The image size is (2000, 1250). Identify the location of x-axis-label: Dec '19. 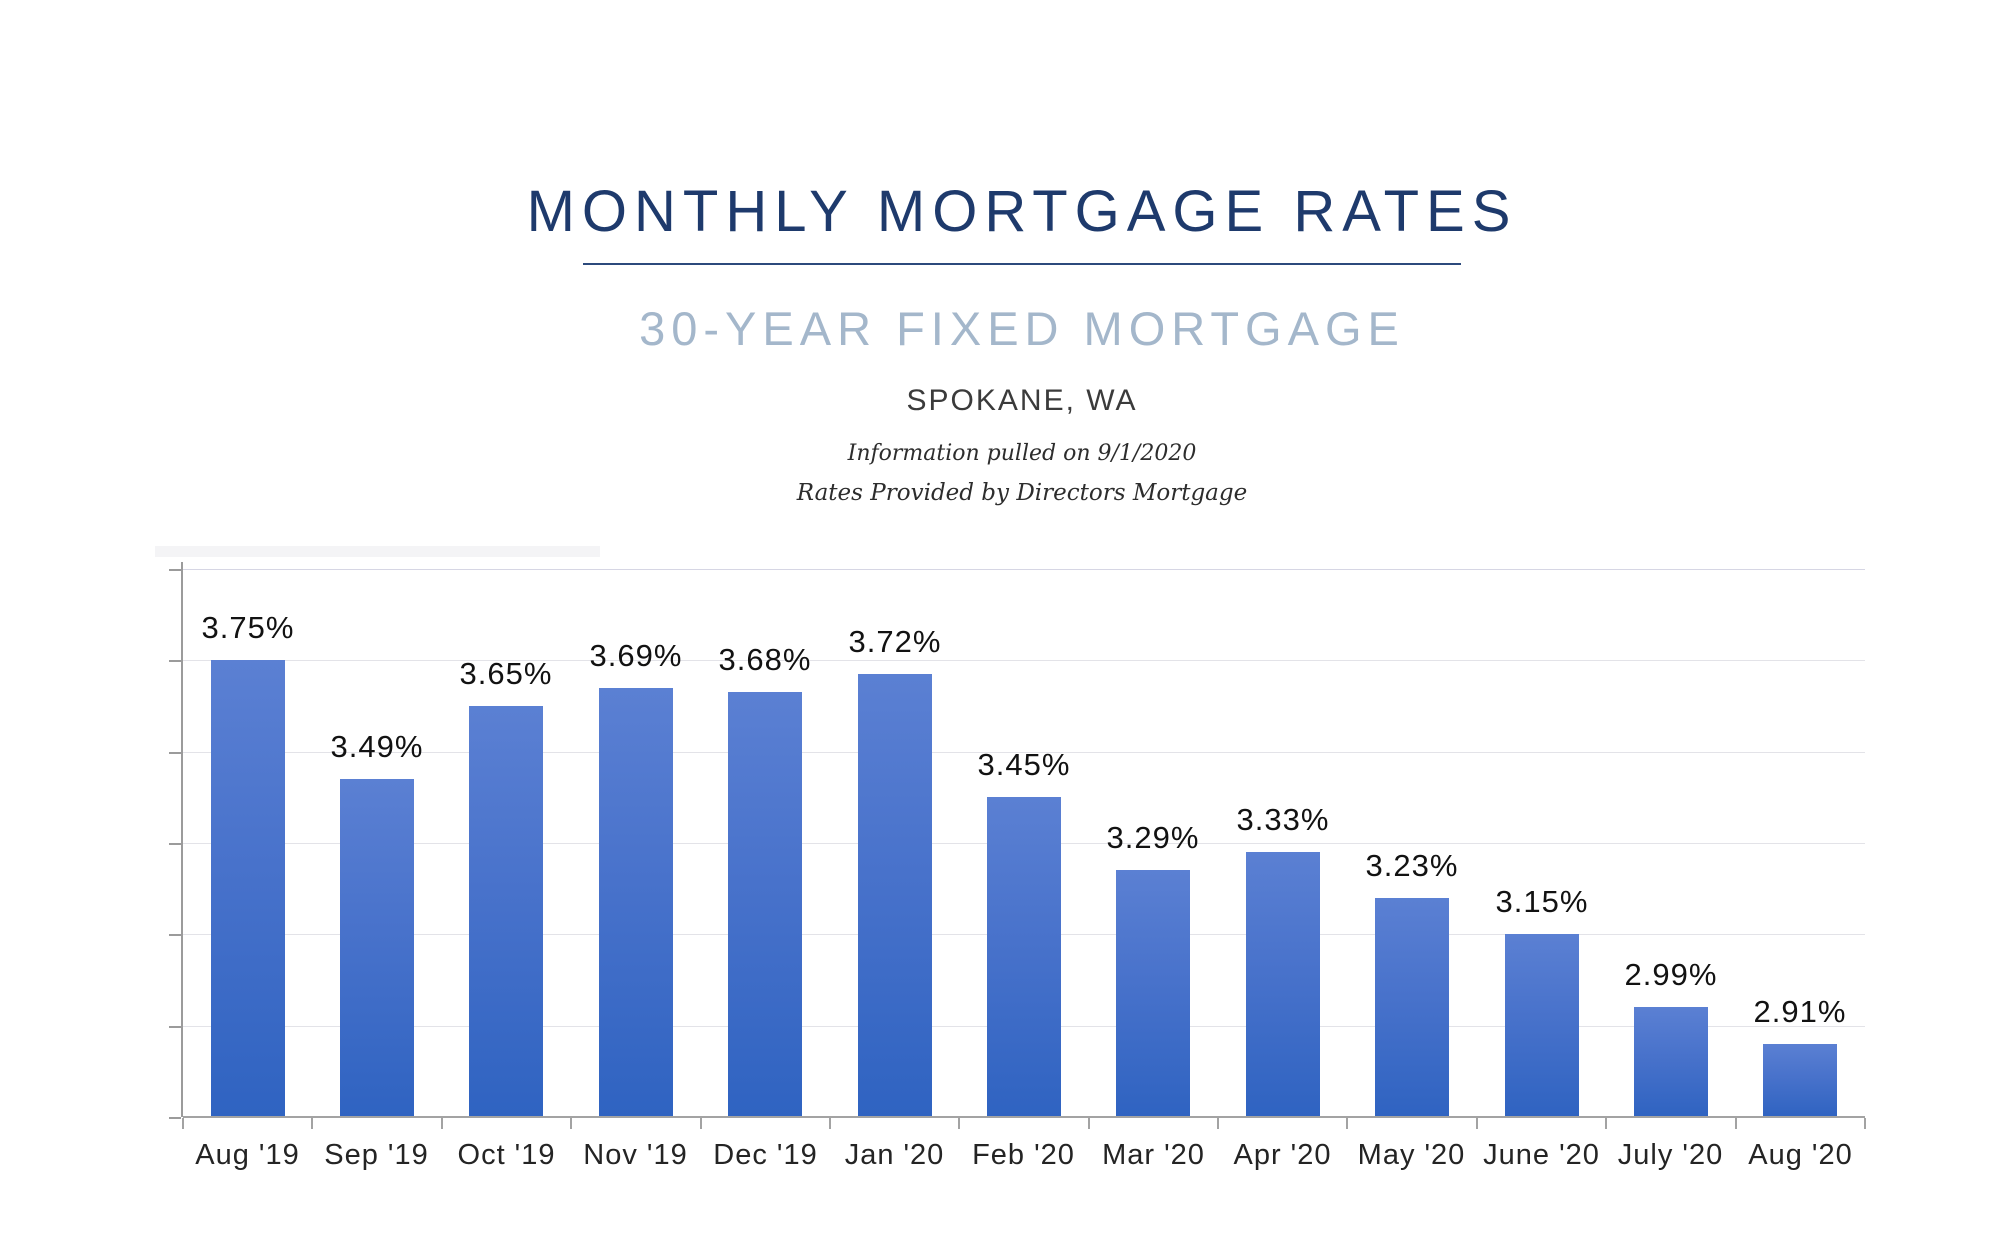
(765, 1155).